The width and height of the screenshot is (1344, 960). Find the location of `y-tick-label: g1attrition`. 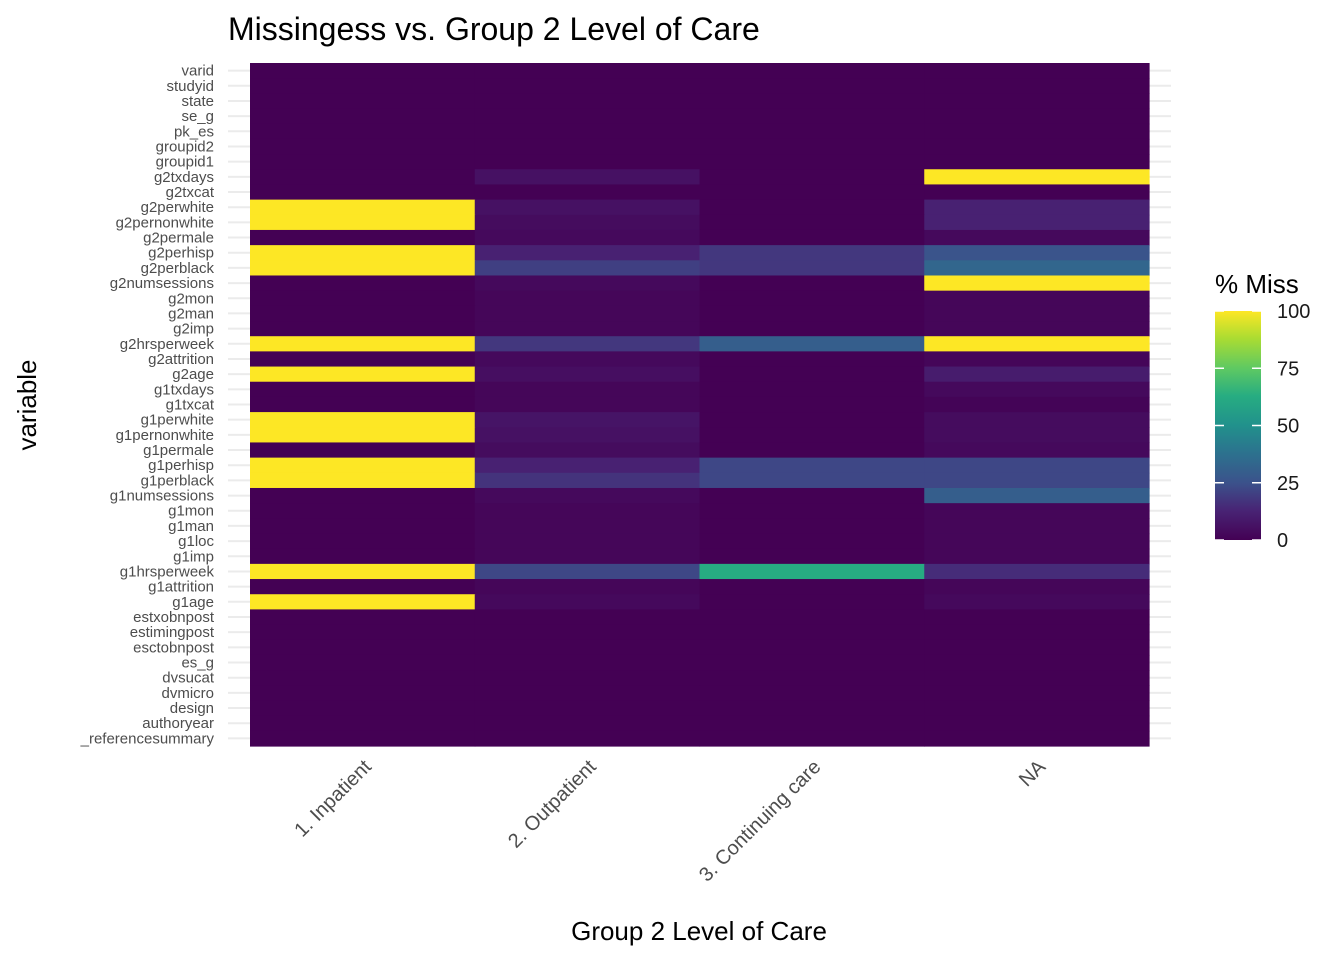

y-tick-label: g1attrition is located at coordinates (181, 587).